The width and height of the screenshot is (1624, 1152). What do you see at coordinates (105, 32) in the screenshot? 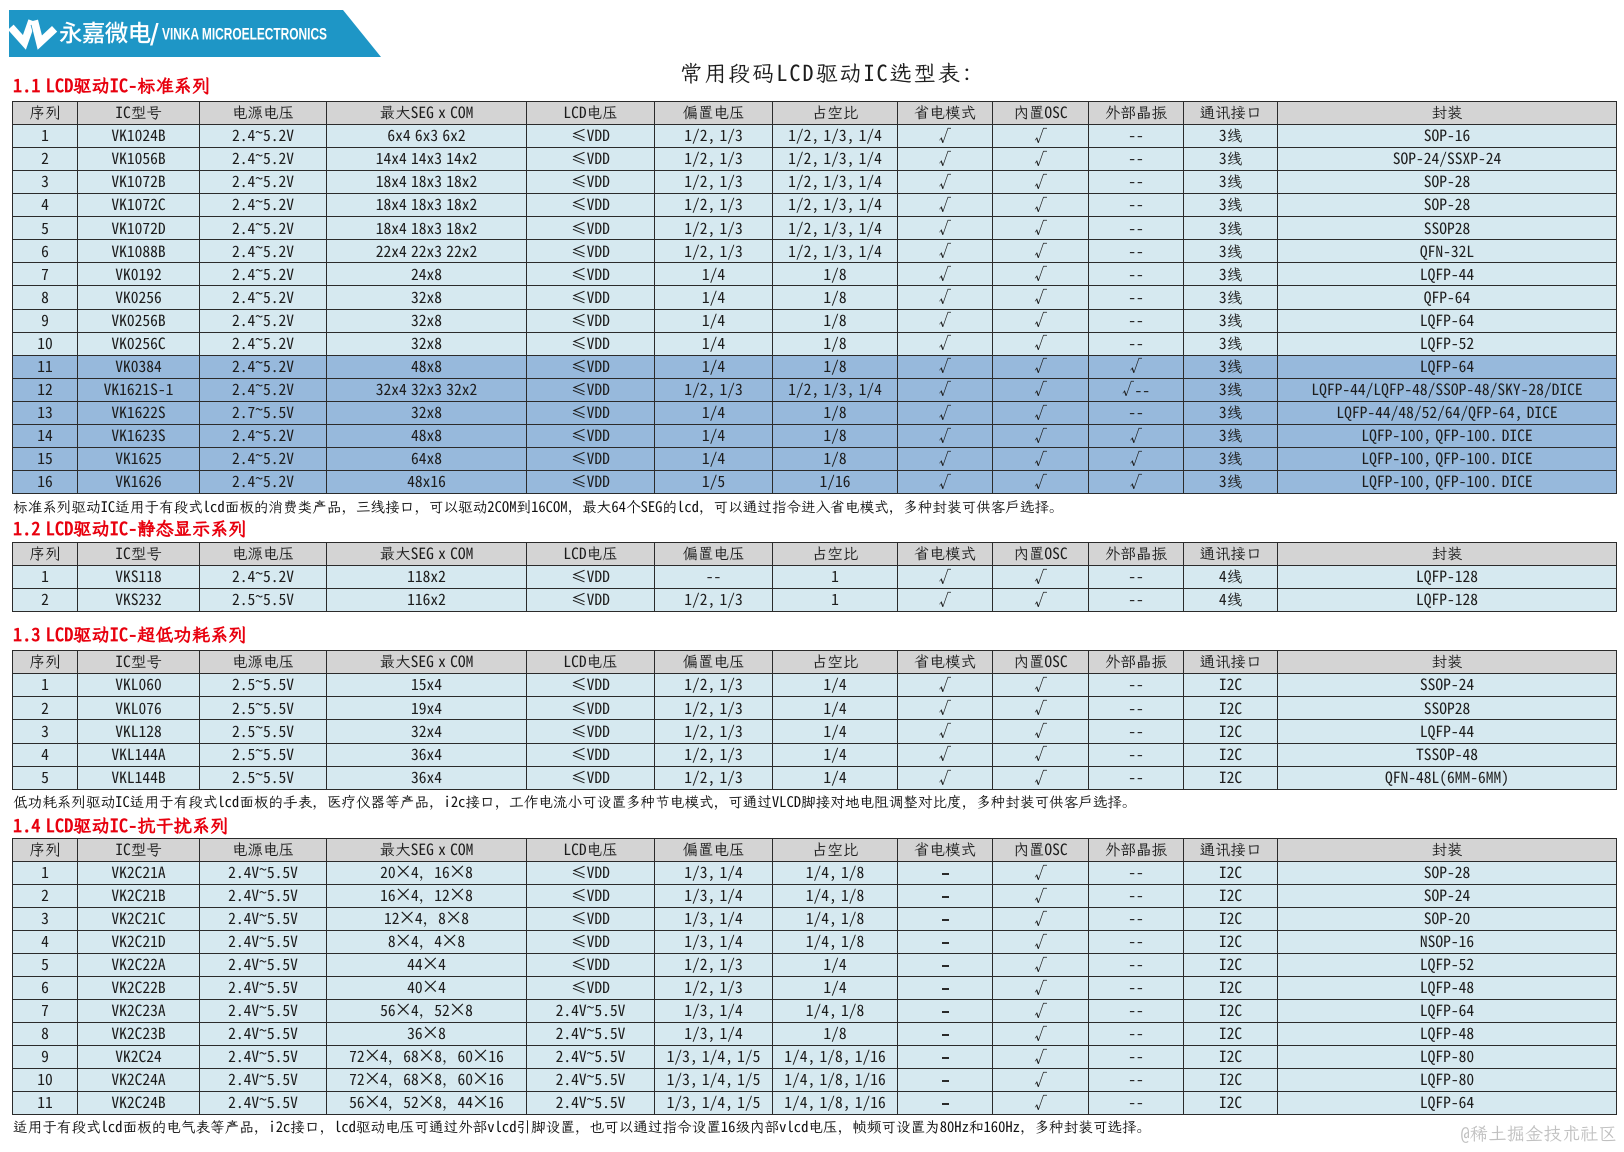
I see `svg-text: 永嘉微电` at bounding box center [105, 32].